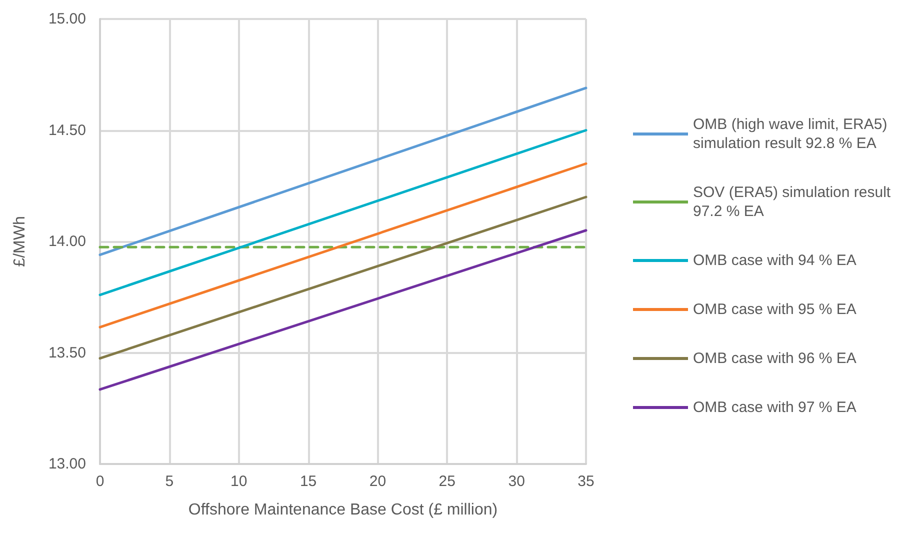 This screenshot has width=921, height=534. Describe the element at coordinates (774, 260) in the screenshot. I see `legend-label: OMB case with 94 % EA` at that location.